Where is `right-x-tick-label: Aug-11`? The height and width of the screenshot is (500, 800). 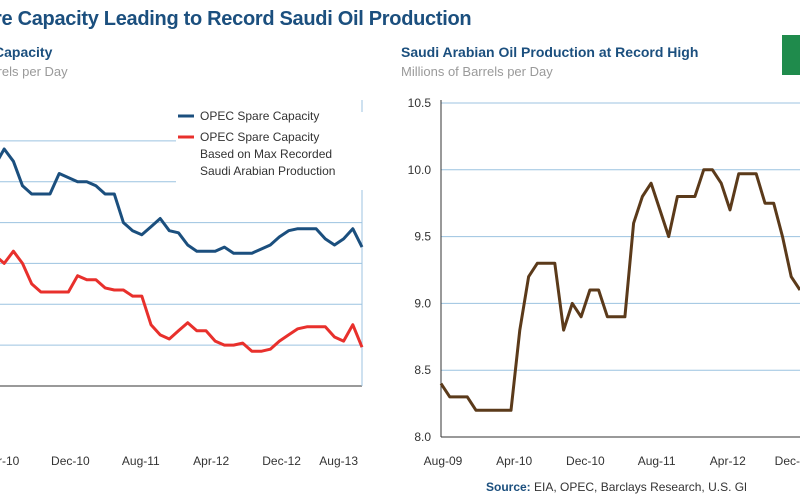
right-x-tick-label: Aug-11 is located at coordinates (657, 461).